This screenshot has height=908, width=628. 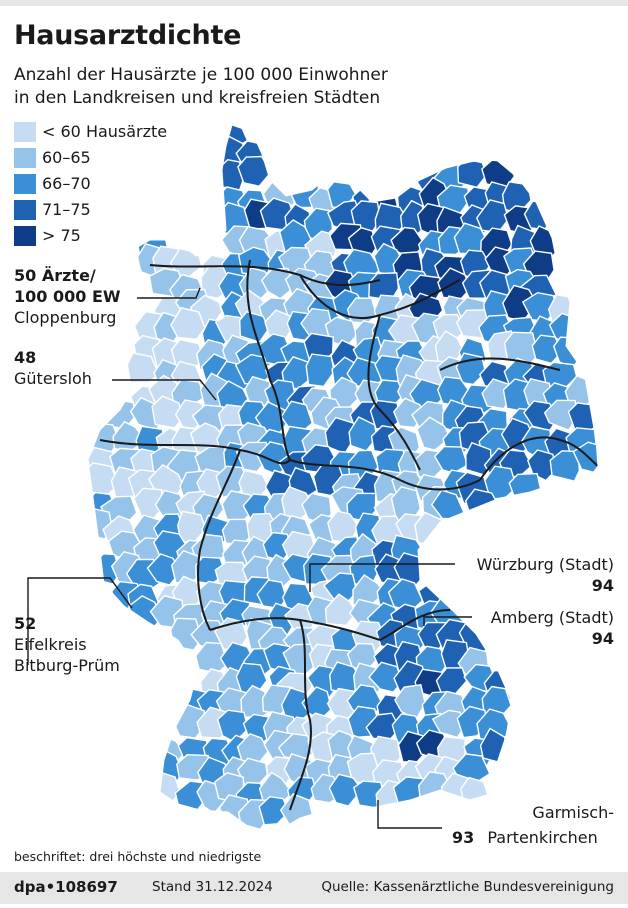 What do you see at coordinates (55, 275) in the screenshot?
I see `annotation-value: 50 Ärzte/` at bounding box center [55, 275].